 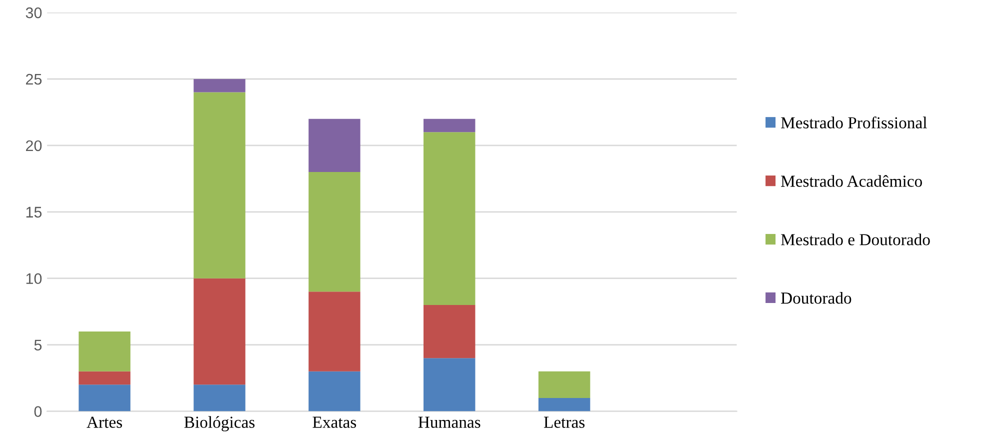 What do you see at coordinates (816, 298) in the screenshot?
I see `legend-label: Doutorado` at bounding box center [816, 298].